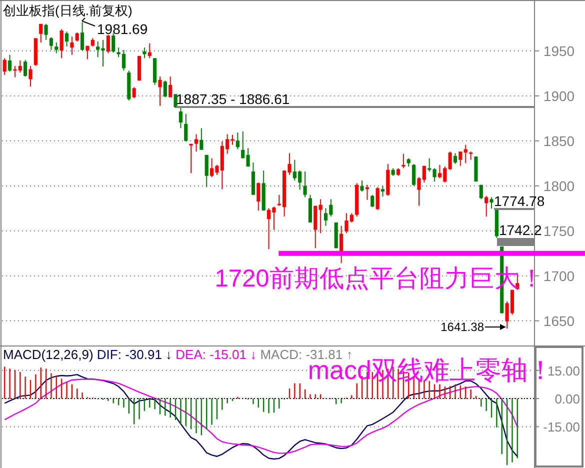 This screenshot has height=468, width=585. What do you see at coordinates (519, 201) in the screenshot?
I see `annotation: 1774.78` at bounding box center [519, 201].